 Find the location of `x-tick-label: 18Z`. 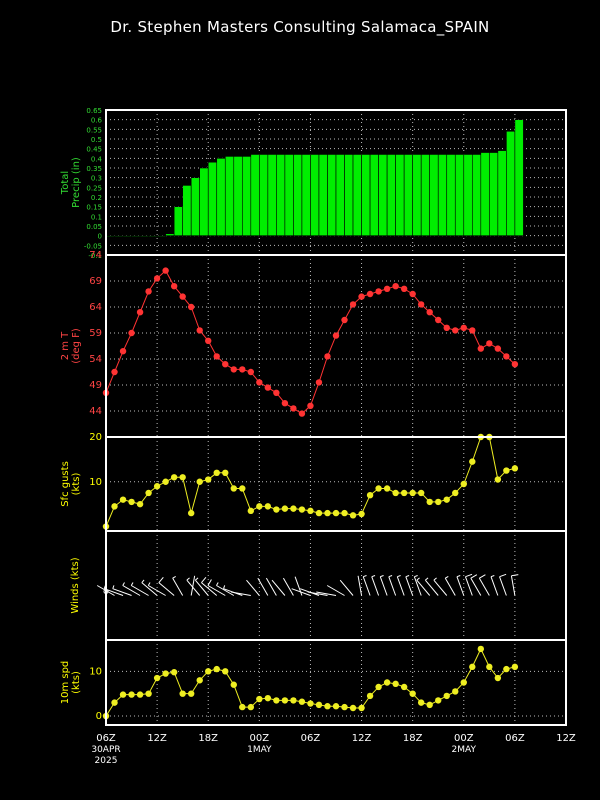

x-tick-label: 18Z is located at coordinates (208, 738).